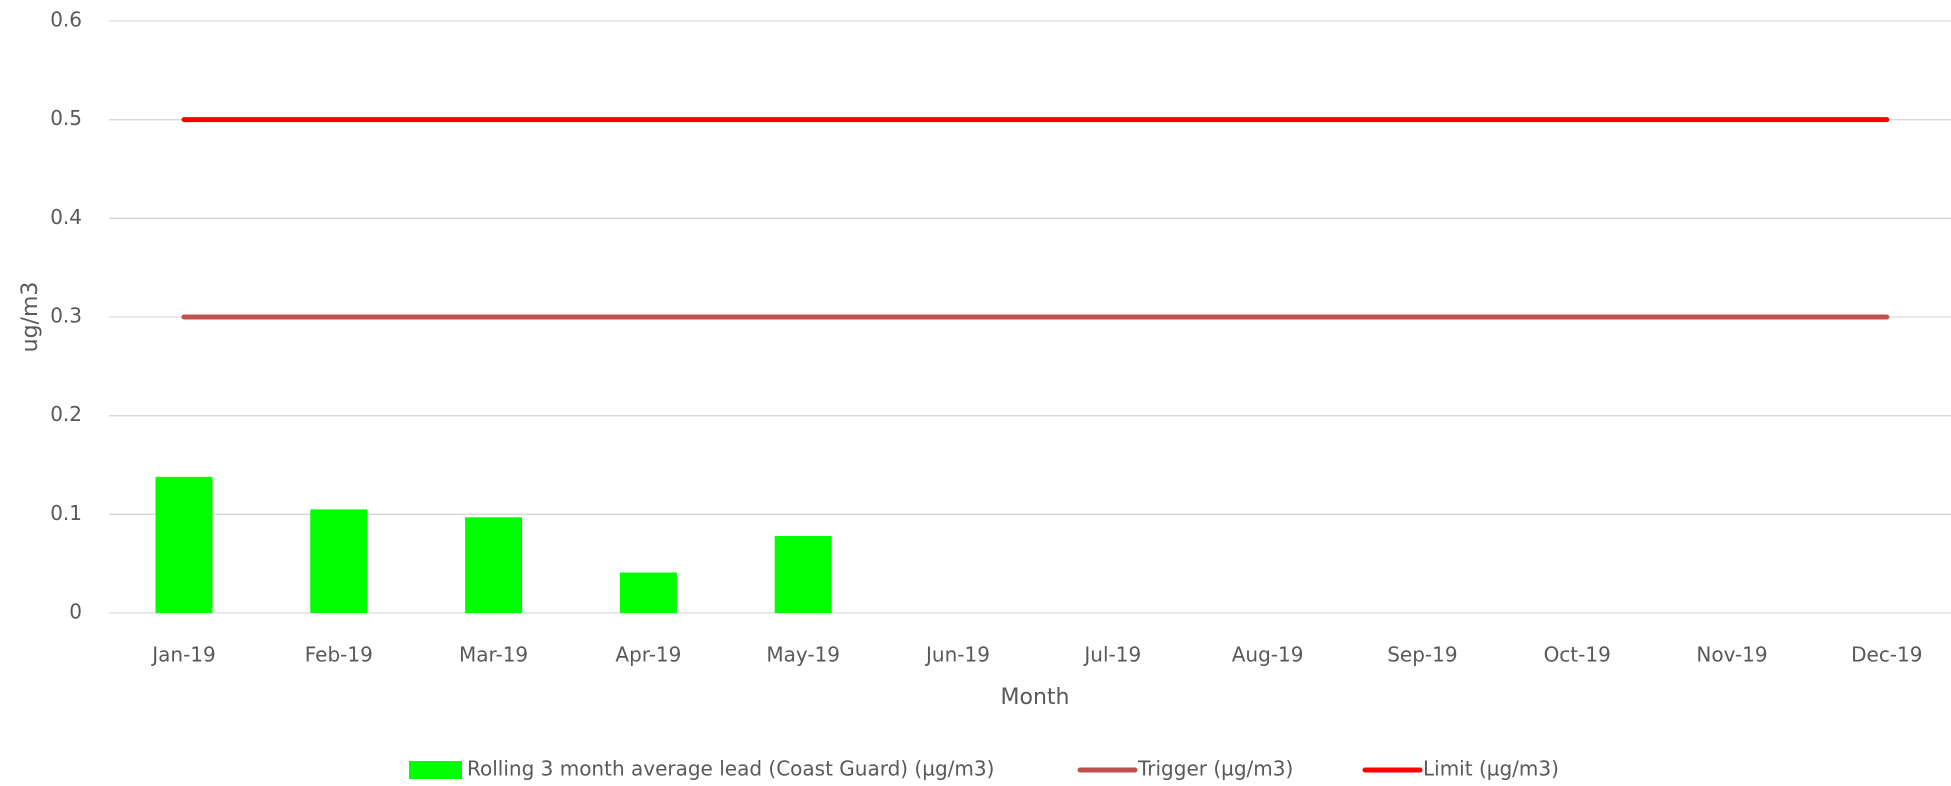 The width and height of the screenshot is (1951, 786). Describe the element at coordinates (66, 118) in the screenshot. I see `y-tick-label: 0.5` at that location.